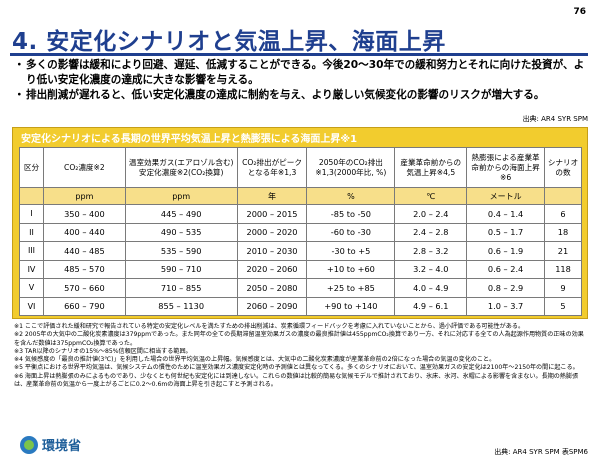 The height and width of the screenshot is (465, 600). Describe the element at coordinates (181, 288) in the screenshot. I see `table-cell: 710 – 855` at that location.